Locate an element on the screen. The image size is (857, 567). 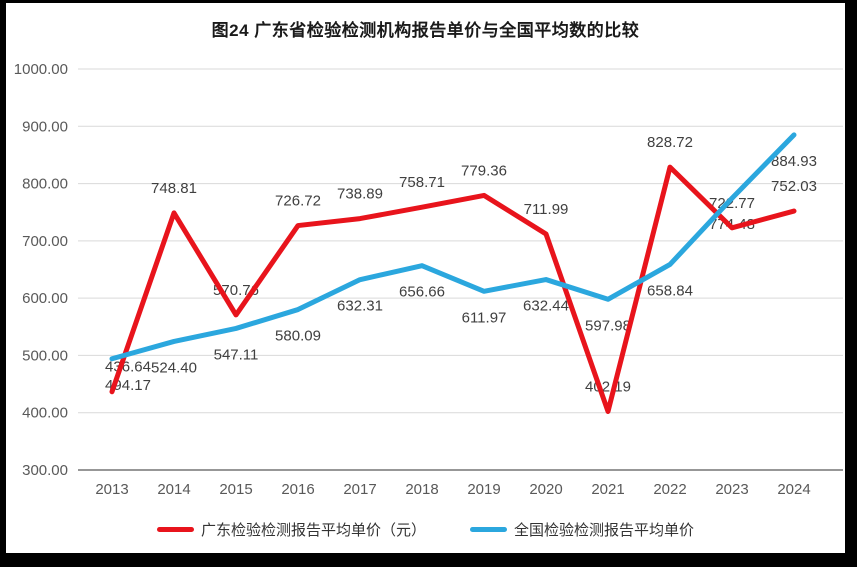
data-label: 738.89 is located at coordinates (360, 194).